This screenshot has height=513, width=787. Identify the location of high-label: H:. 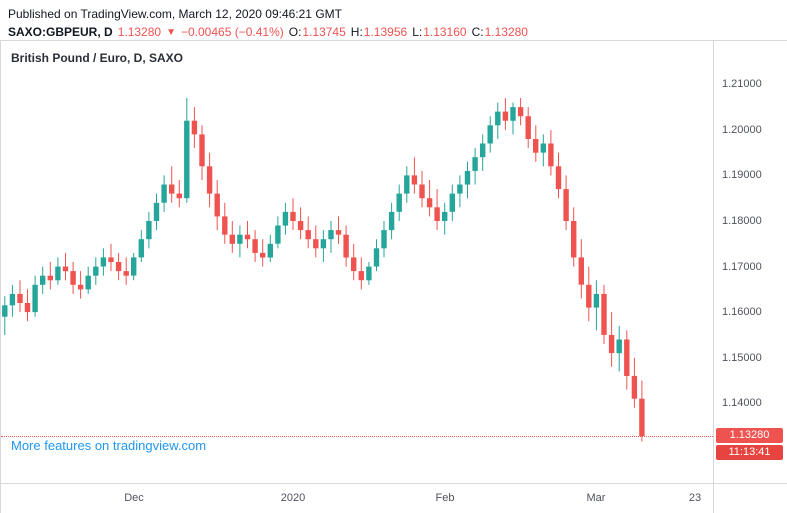
(356, 32).